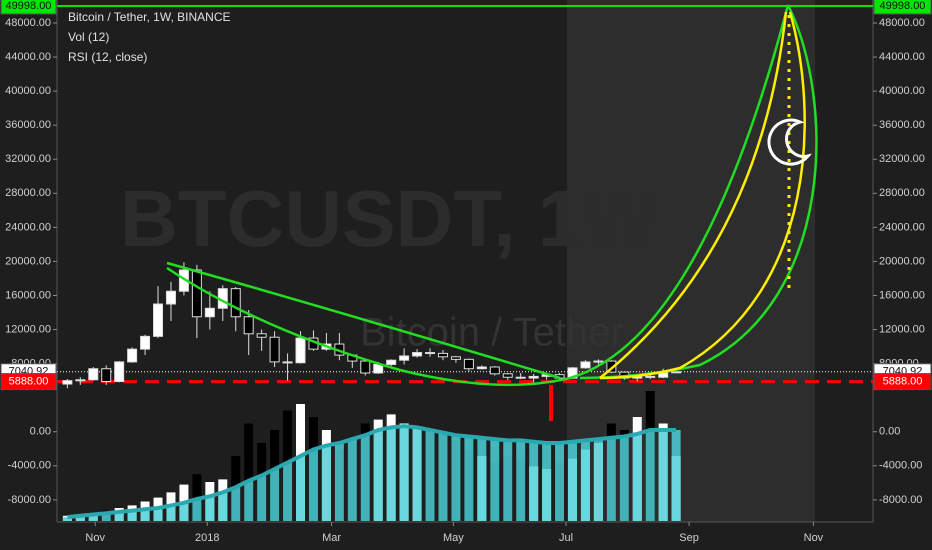 This screenshot has height=550, width=932. I want to click on indicator-label: Vol (12), so click(88, 37).